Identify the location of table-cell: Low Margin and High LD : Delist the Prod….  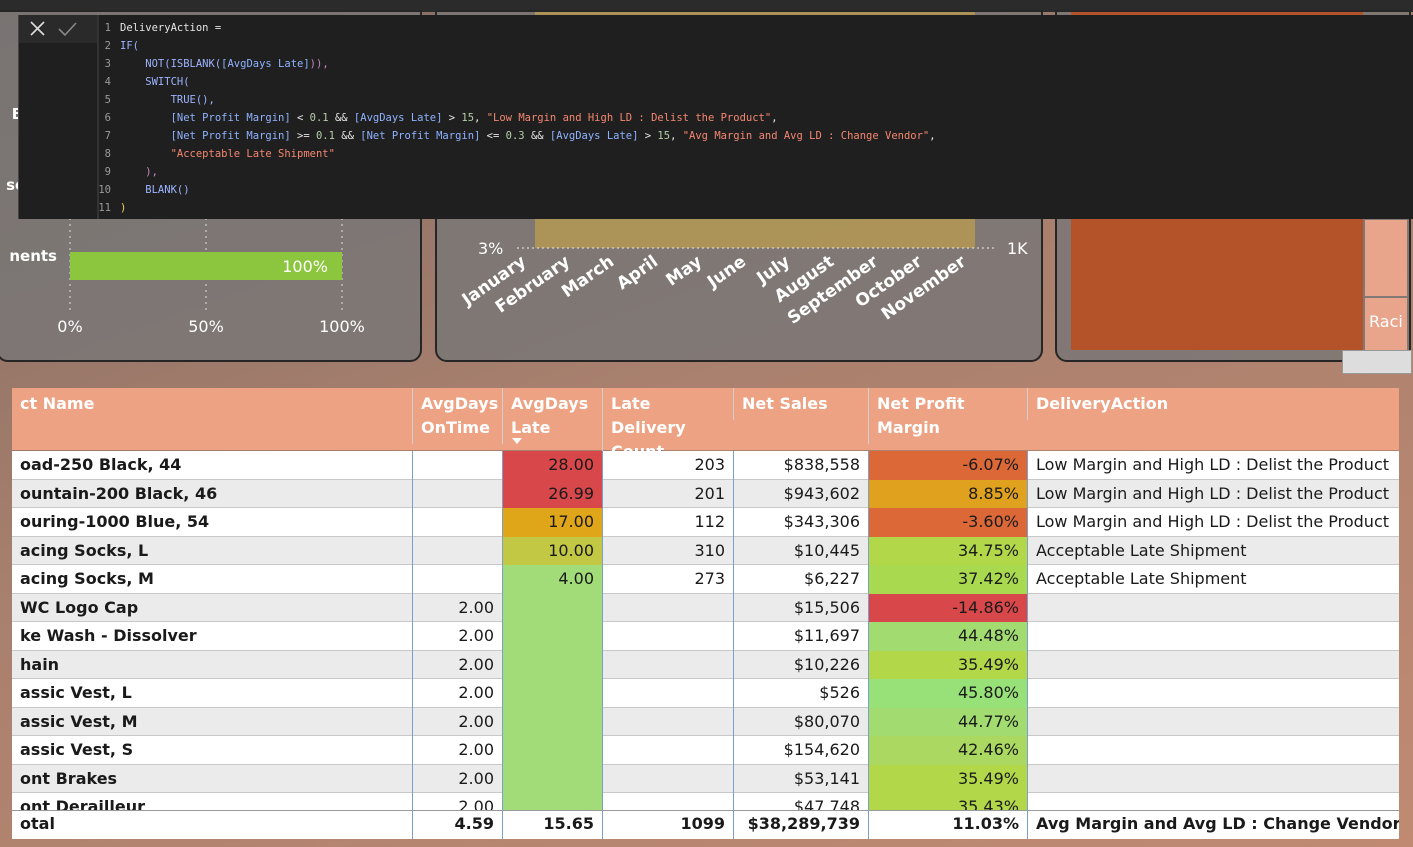
(1213, 494).